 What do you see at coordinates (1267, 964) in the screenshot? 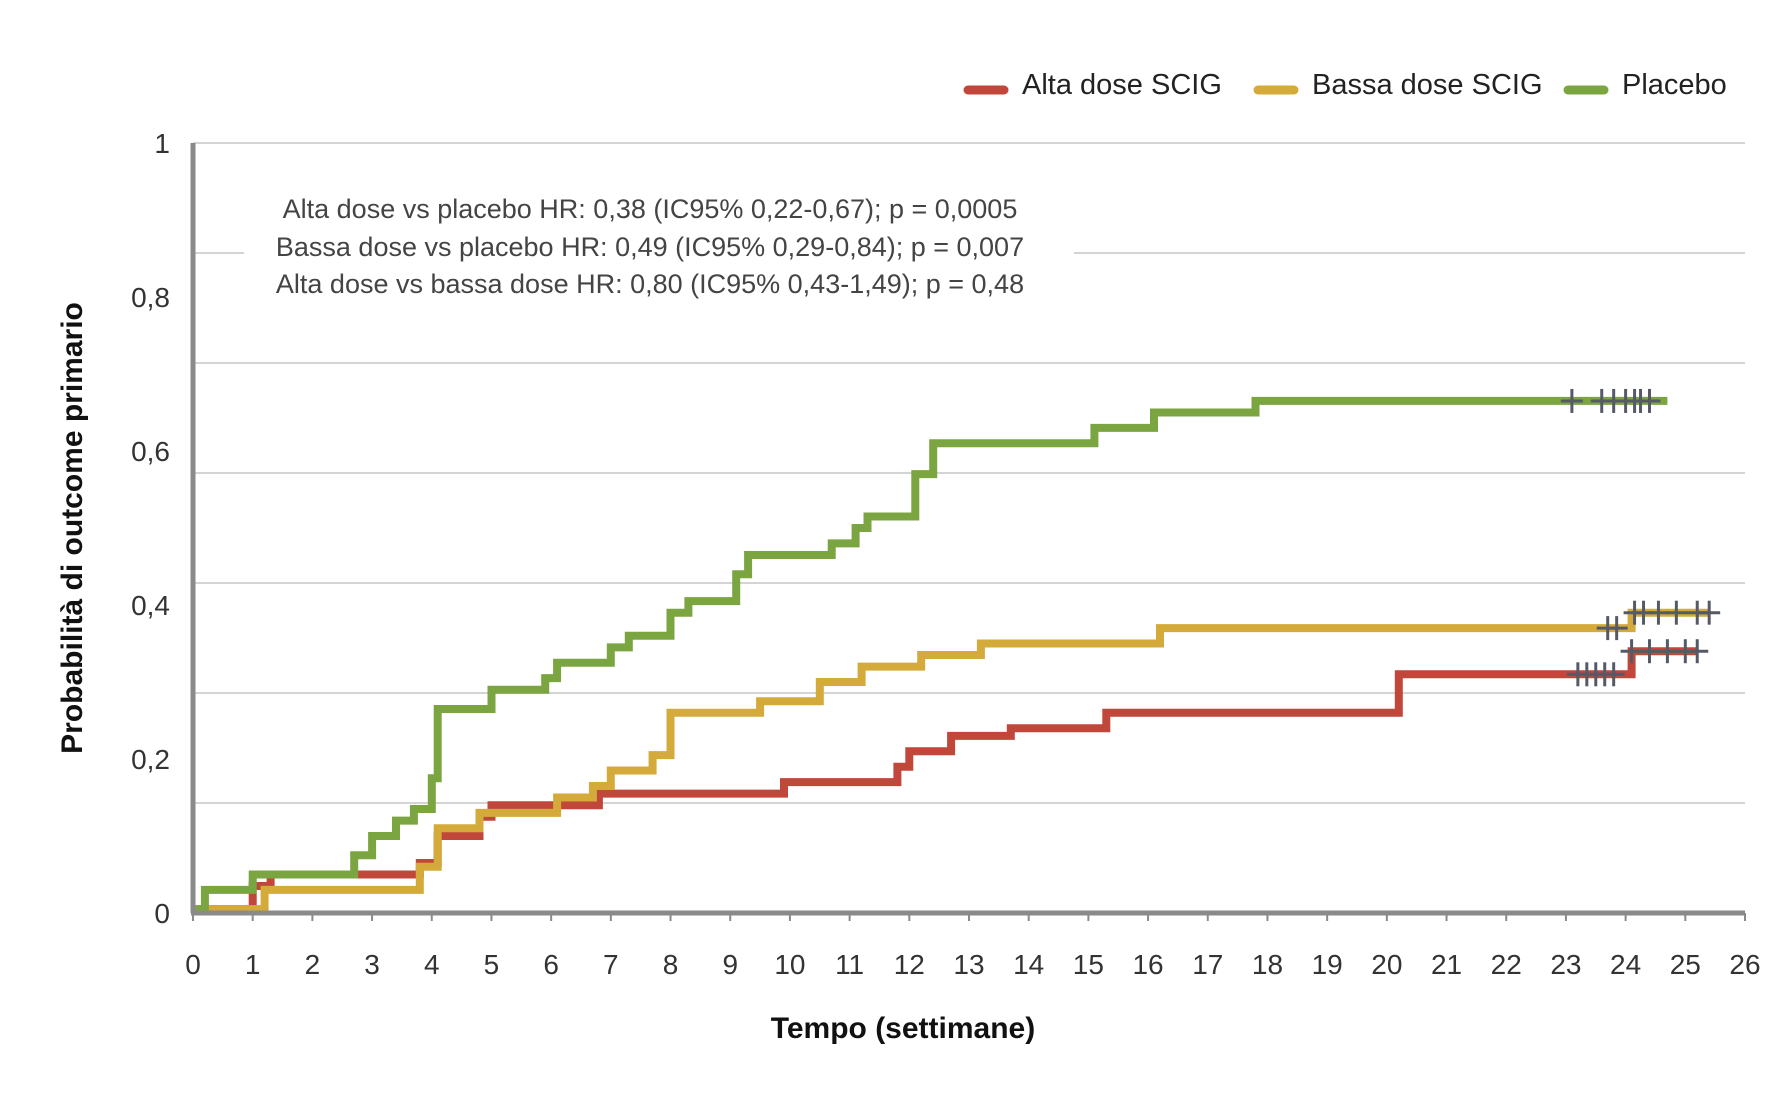
I see `x-tick-label-18: 18` at bounding box center [1267, 964].